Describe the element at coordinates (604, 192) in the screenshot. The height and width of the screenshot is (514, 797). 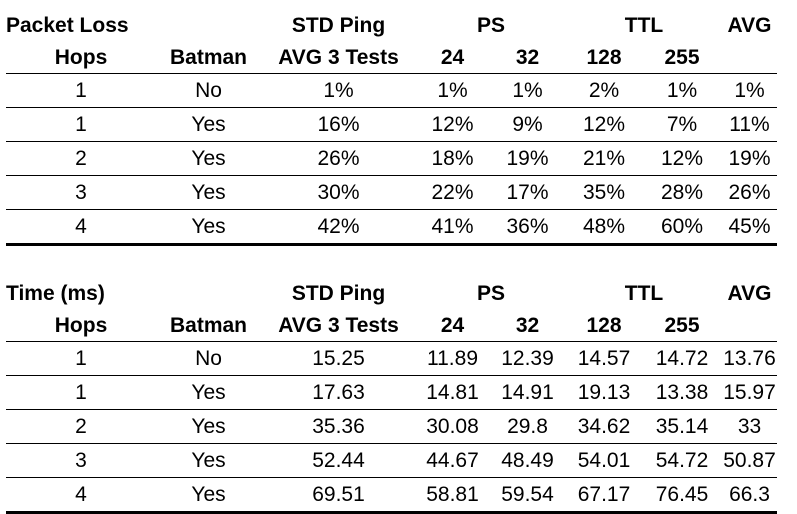
I see `cell-ttl128: 35%` at that location.